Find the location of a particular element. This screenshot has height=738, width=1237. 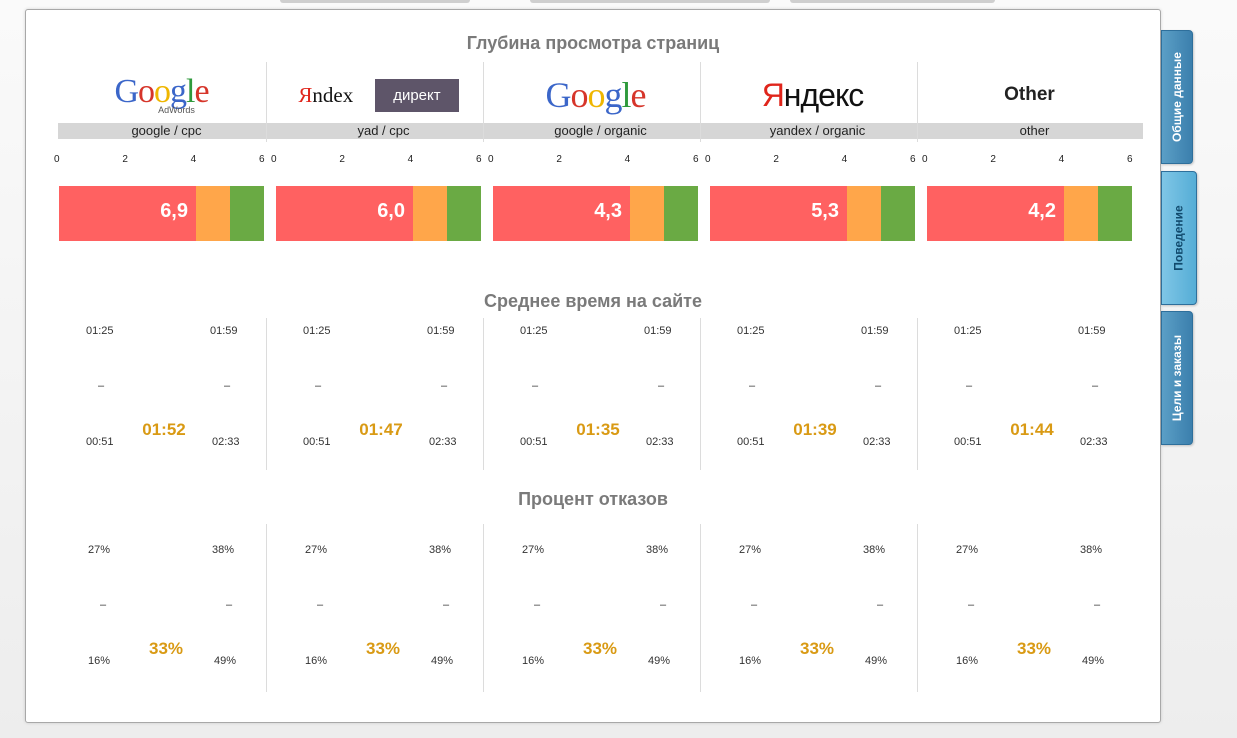

google-logo: Google is located at coordinates (596, 95).